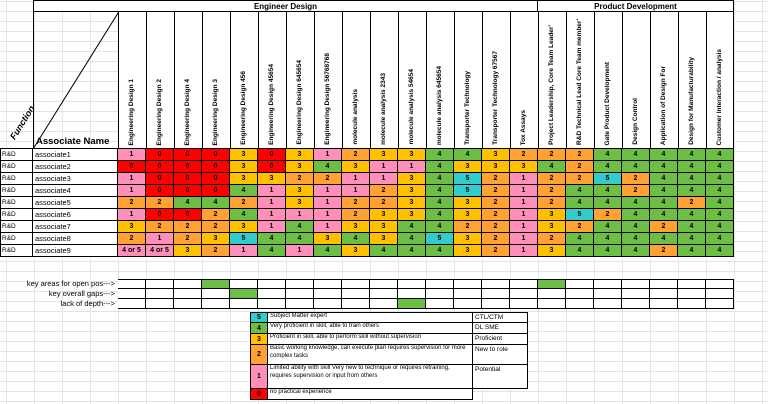 The height and width of the screenshot is (404, 768). I want to click on group-header-product-development: Product Development, so click(636, 6).